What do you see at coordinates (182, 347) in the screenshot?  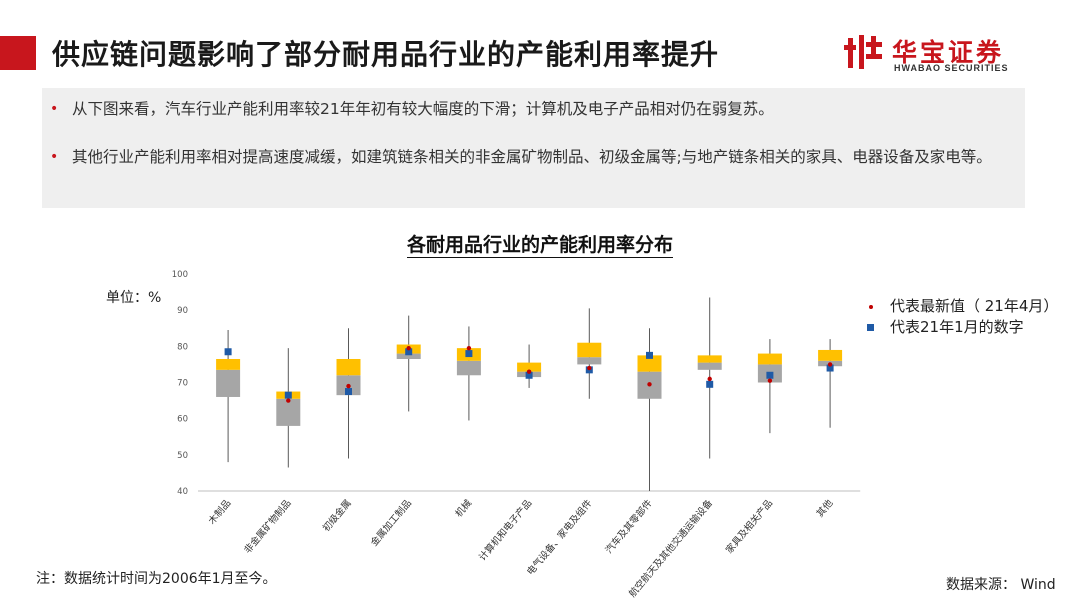 I see `y-tick-label: 80` at bounding box center [182, 347].